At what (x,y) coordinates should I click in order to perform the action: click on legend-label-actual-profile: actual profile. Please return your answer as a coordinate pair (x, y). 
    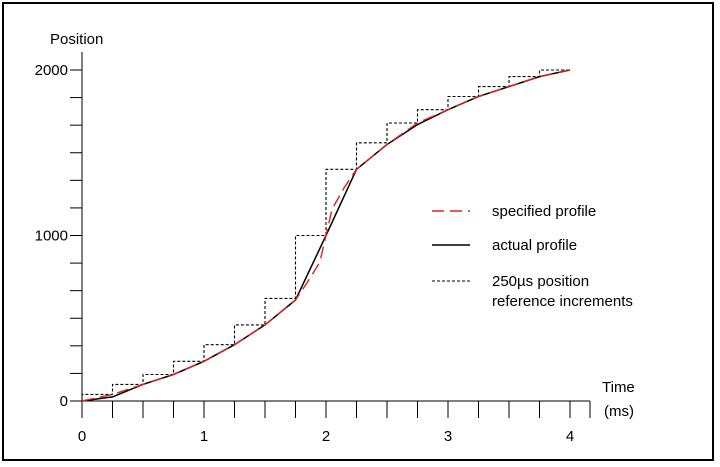
    Looking at the image, I should click on (534, 245).